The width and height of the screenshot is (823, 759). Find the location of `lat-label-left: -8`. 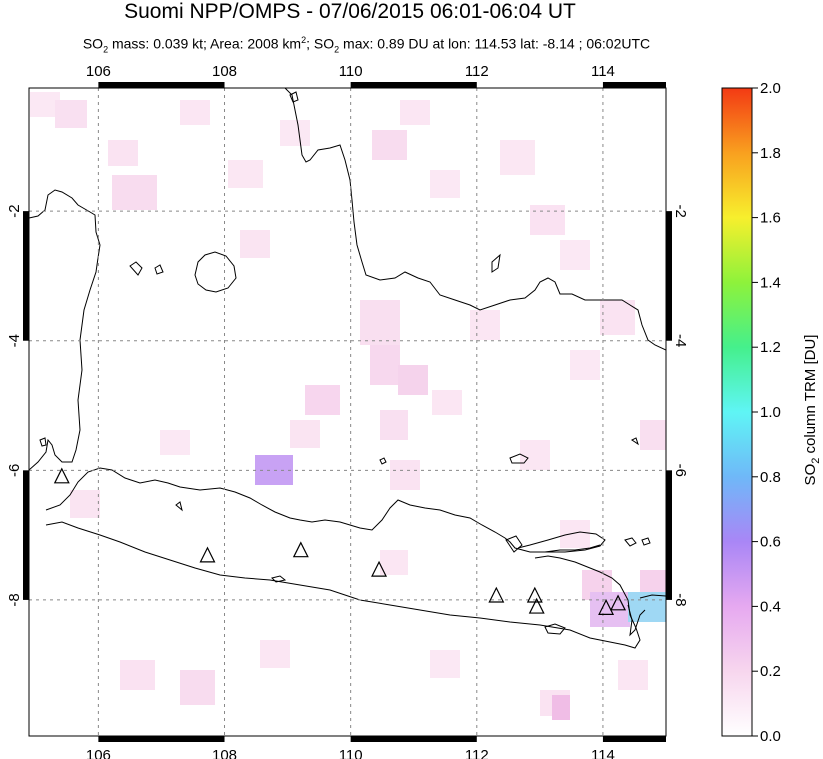

lat-label-left: -8 is located at coordinates (14, 599).